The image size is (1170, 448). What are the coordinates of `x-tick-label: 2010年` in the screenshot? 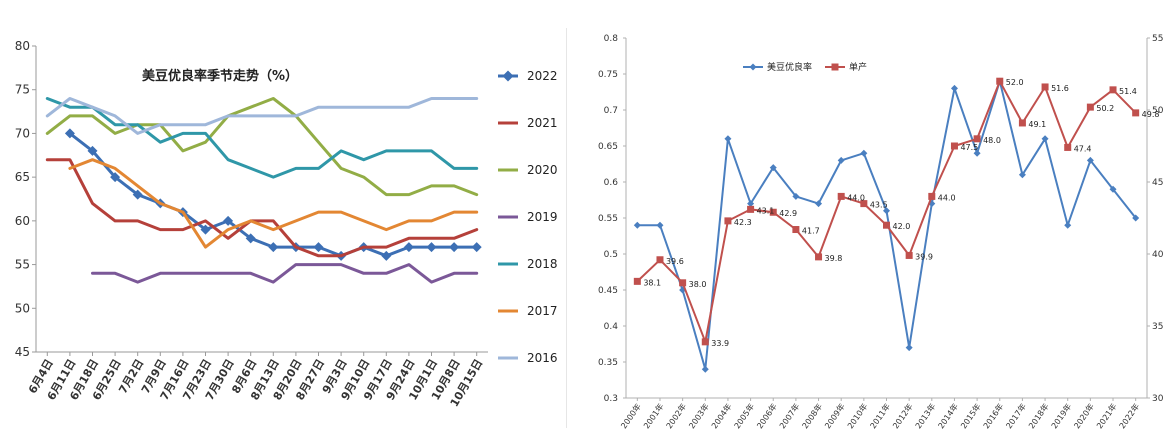 It's located at (857, 415).